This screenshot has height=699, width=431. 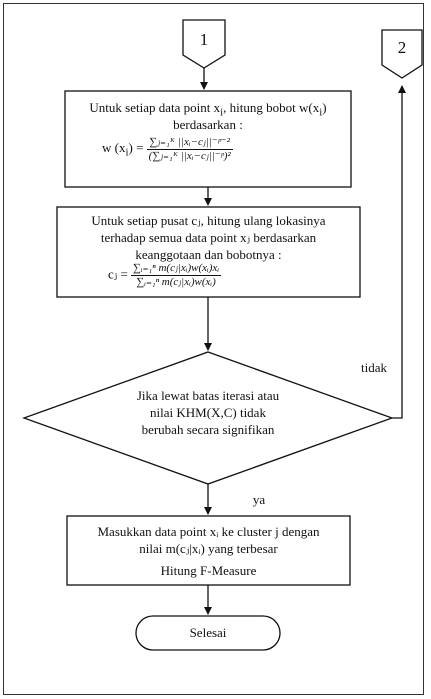 I want to click on decision-no-label: tidak, so click(x=374, y=367).